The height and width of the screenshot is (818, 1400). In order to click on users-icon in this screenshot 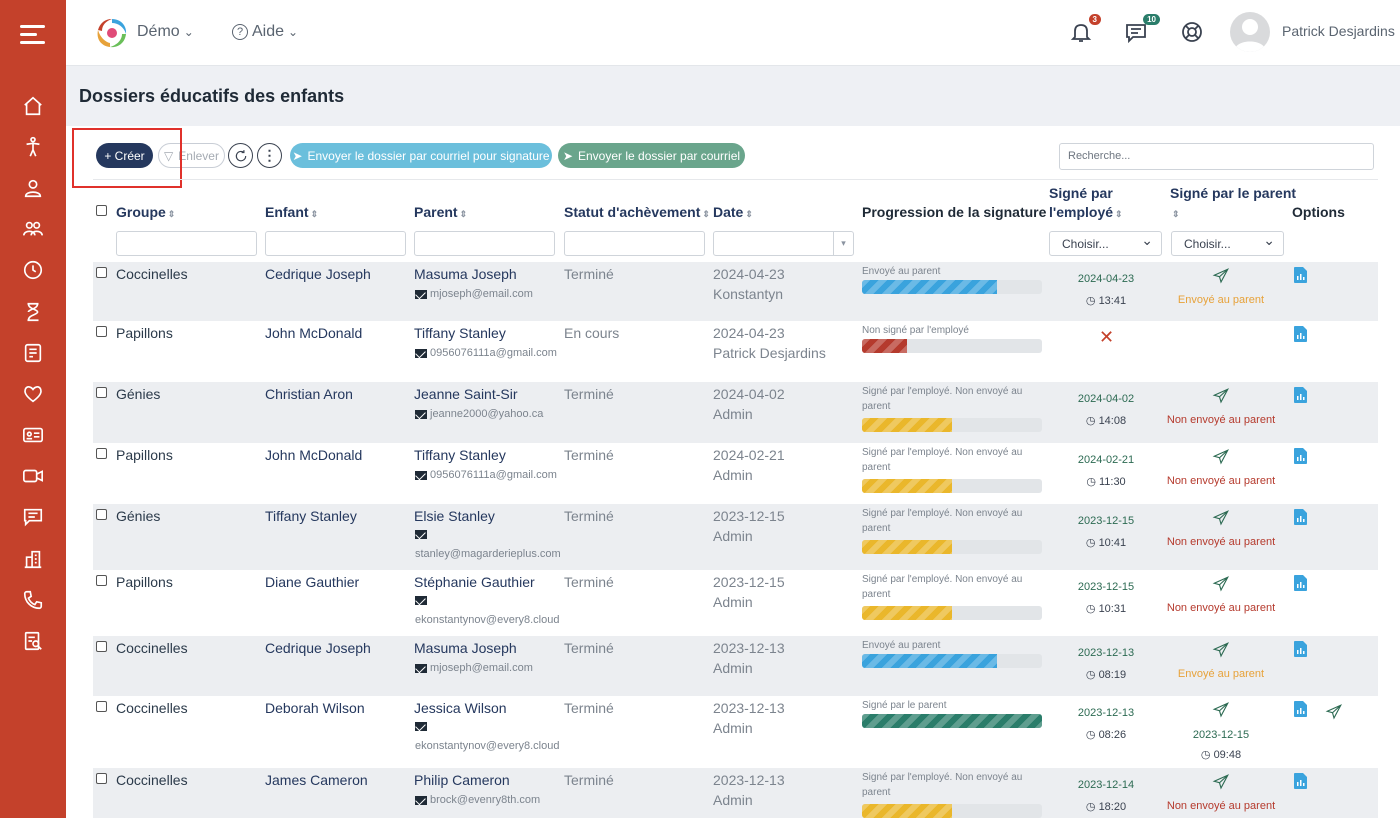, I will do `click(33, 229)`.